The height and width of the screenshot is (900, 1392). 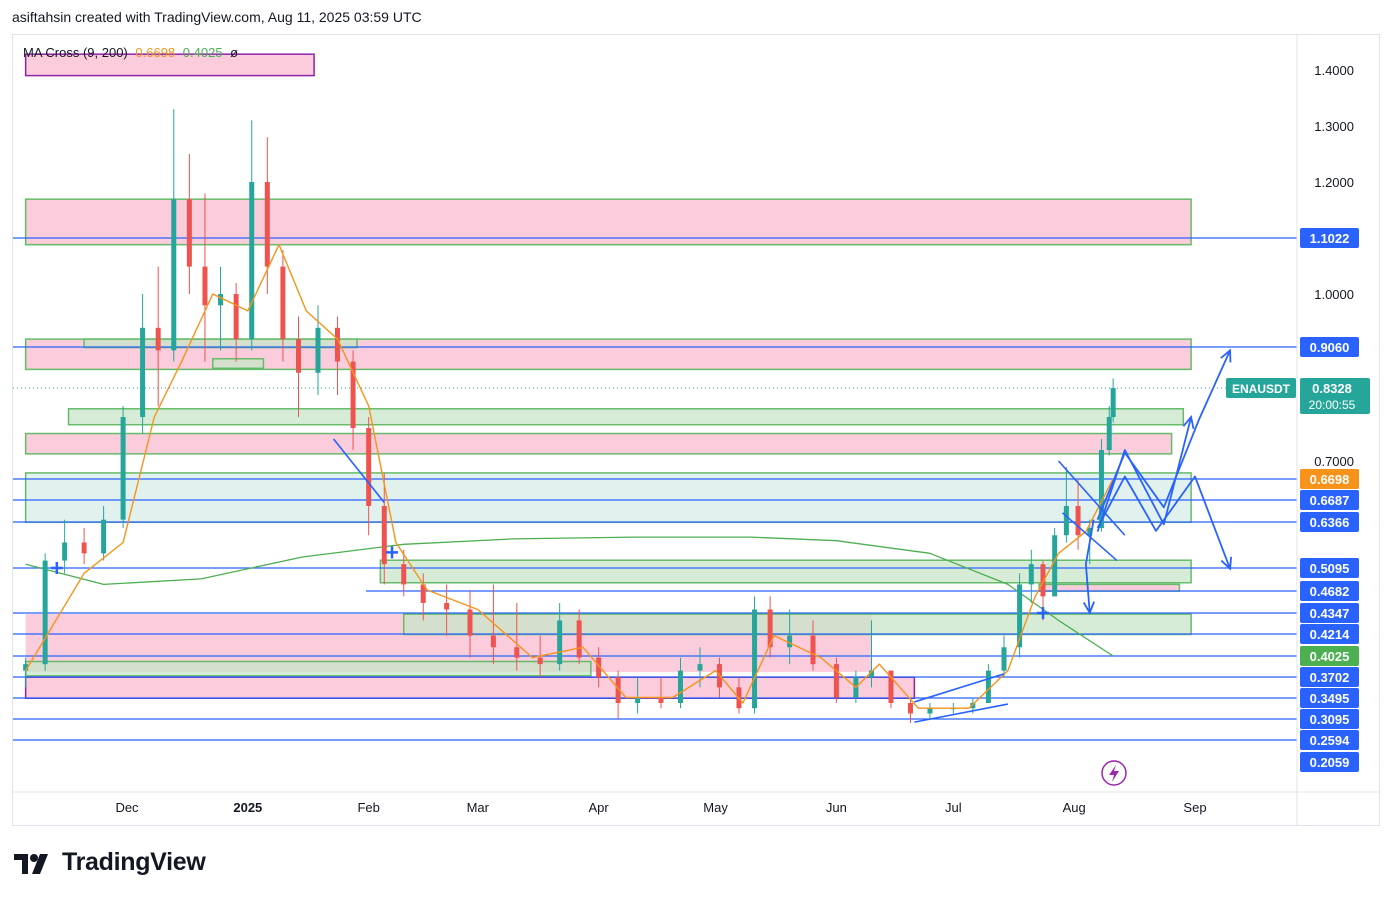 I want to click on indicator-legend: MA Cross (9, 200) 0.6698 0.4025 ø, so click(x=130, y=52).